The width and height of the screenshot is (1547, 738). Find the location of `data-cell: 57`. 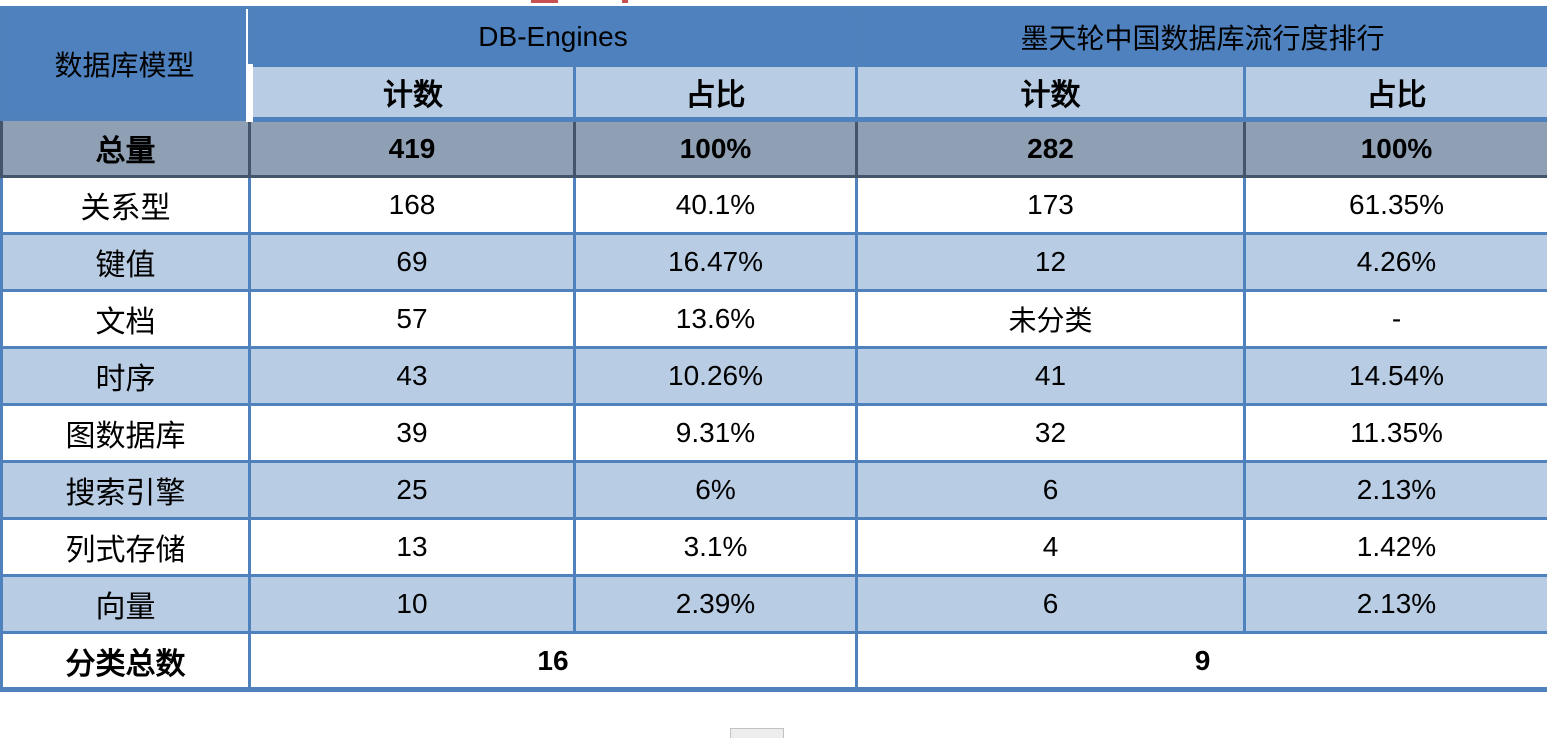

data-cell: 57 is located at coordinates (412, 319).